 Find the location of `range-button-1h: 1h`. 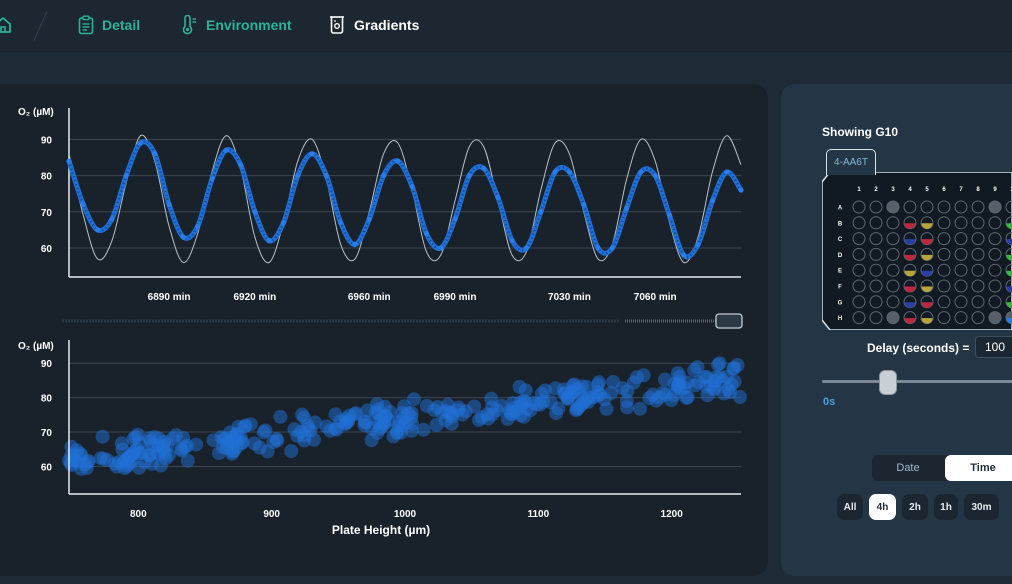

range-button-1h: 1h is located at coordinates (946, 507).